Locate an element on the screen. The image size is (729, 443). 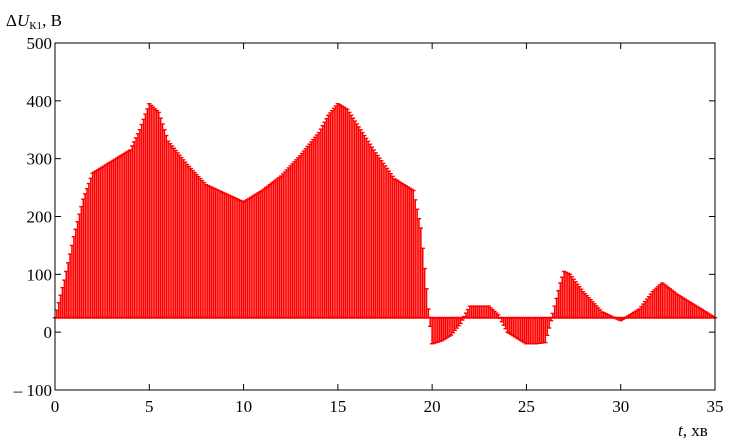
x-tick-label: 25 is located at coordinates (526, 406).